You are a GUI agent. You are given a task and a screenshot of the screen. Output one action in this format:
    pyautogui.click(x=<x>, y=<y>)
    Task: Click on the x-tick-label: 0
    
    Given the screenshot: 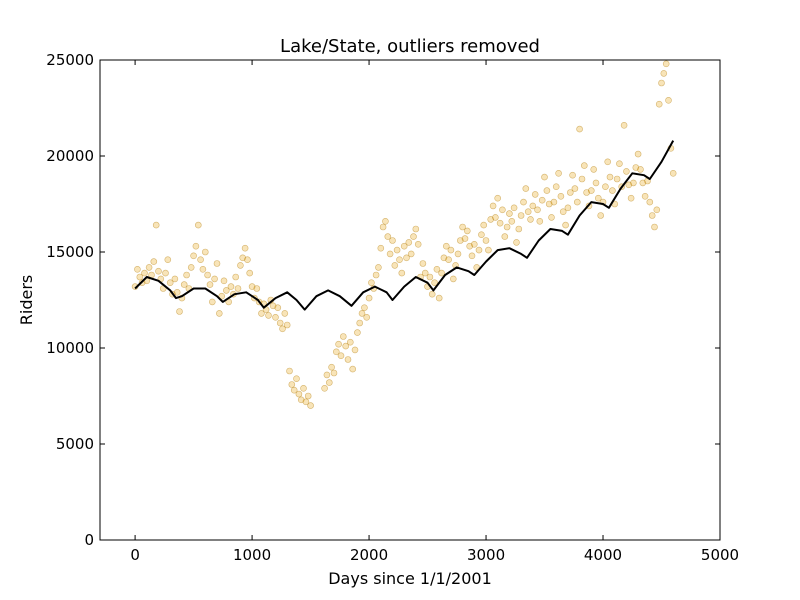 What is the action you would take?
    pyautogui.click(x=135, y=555)
    